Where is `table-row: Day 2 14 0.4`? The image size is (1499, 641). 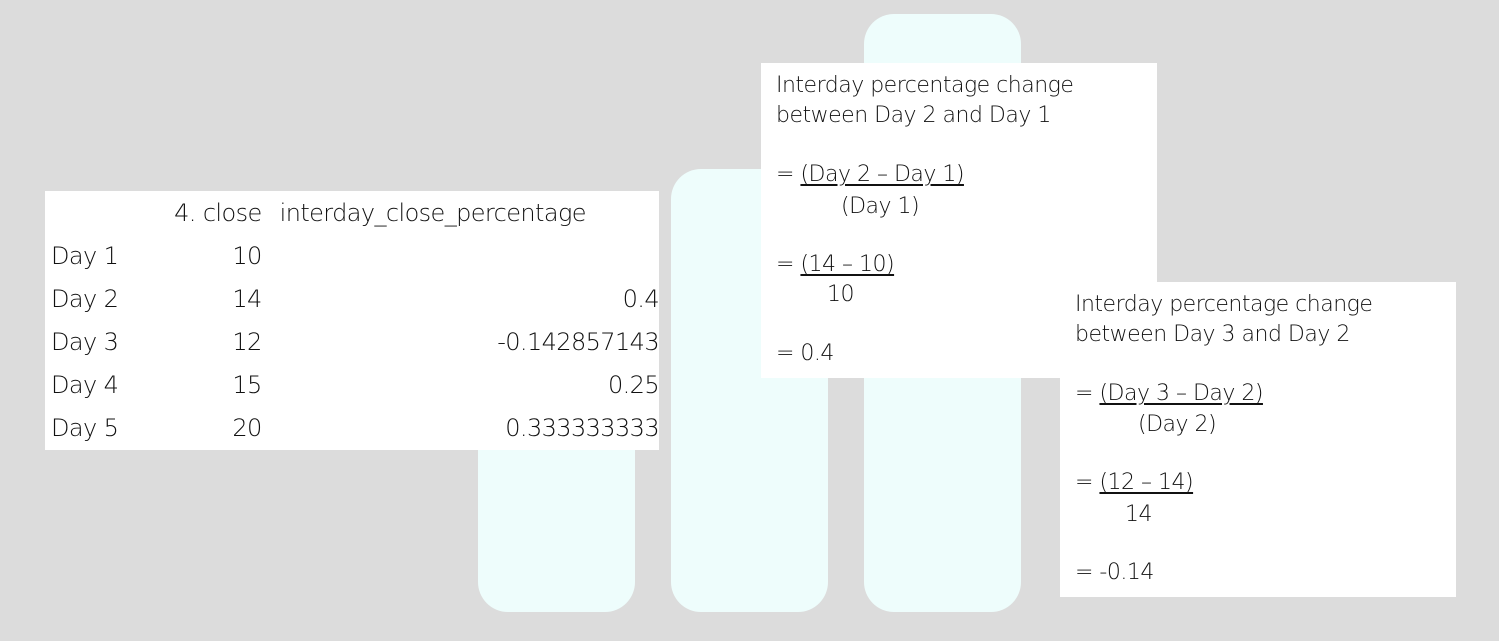
table-row: Day 2 14 0.4 is located at coordinates (355, 298).